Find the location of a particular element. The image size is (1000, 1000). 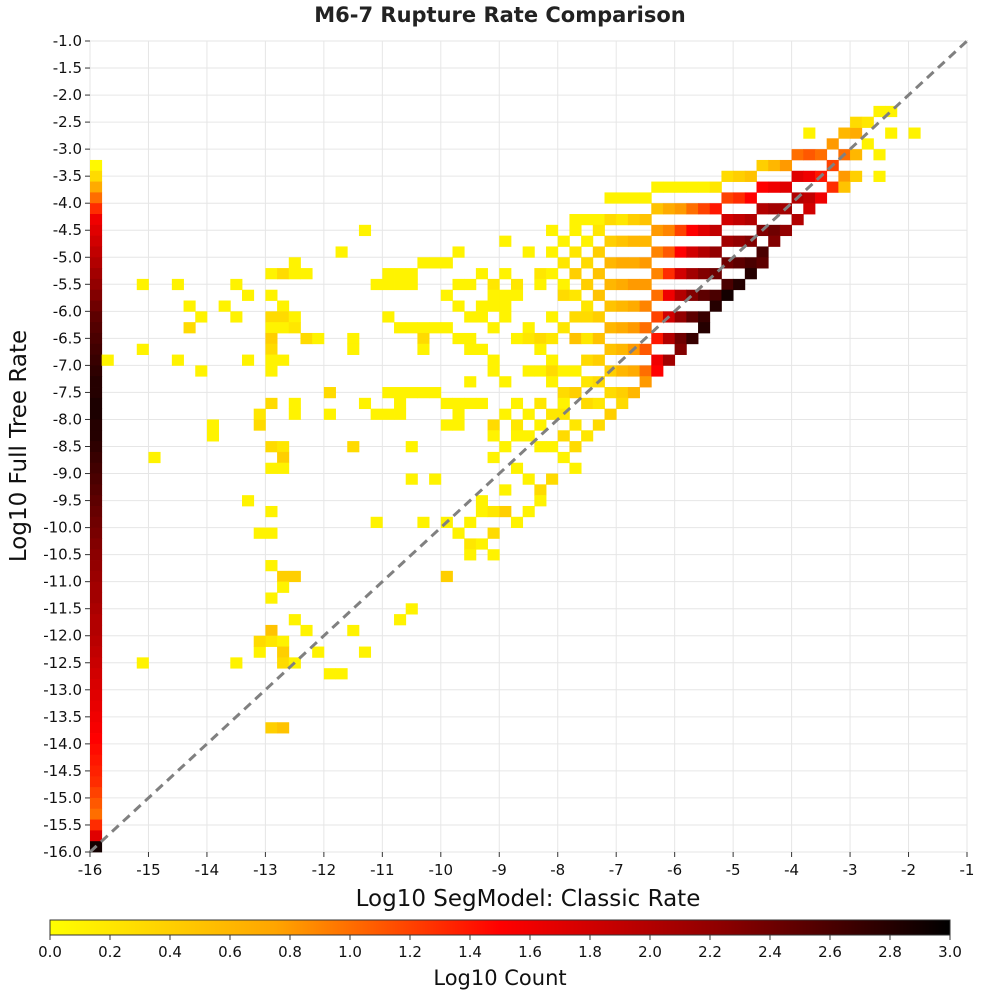

x-tick-label: -12 is located at coordinates (324, 870).